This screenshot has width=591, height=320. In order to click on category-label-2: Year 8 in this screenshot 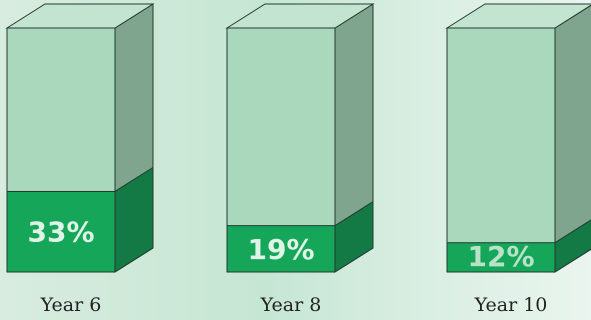, I will do `click(291, 305)`.